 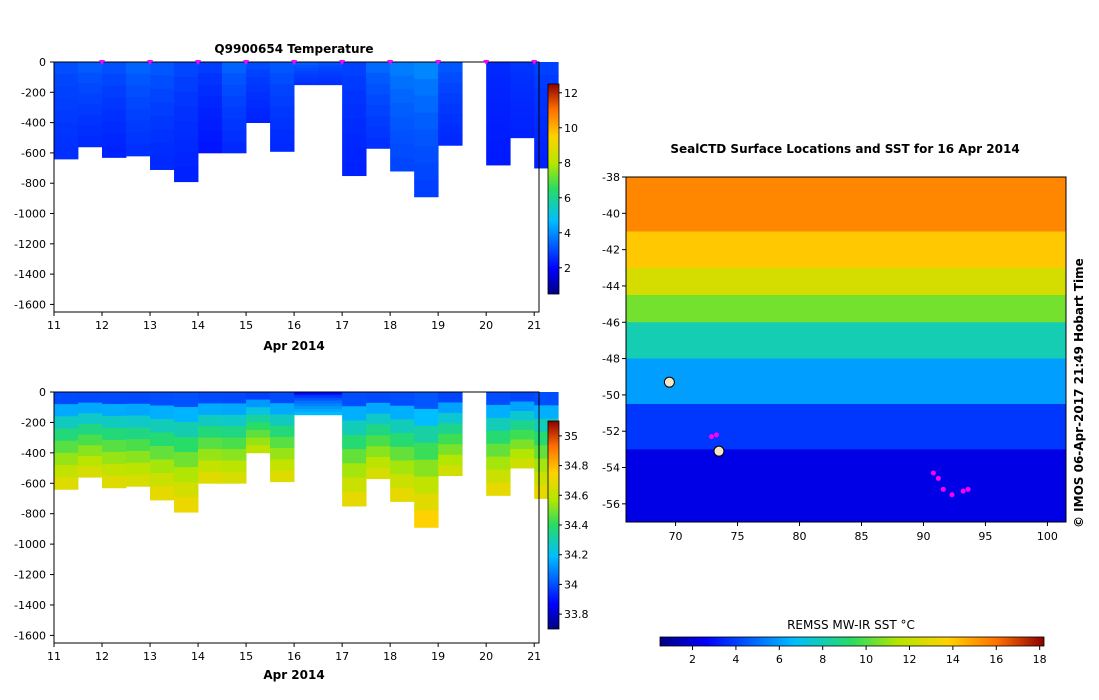 What do you see at coordinates (614, 341) in the screenshot?
I see `sst-map-lat-ticks: -38 -40 -42 -44 -46 -48 -50 -52 -54 -56` at bounding box center [614, 341].